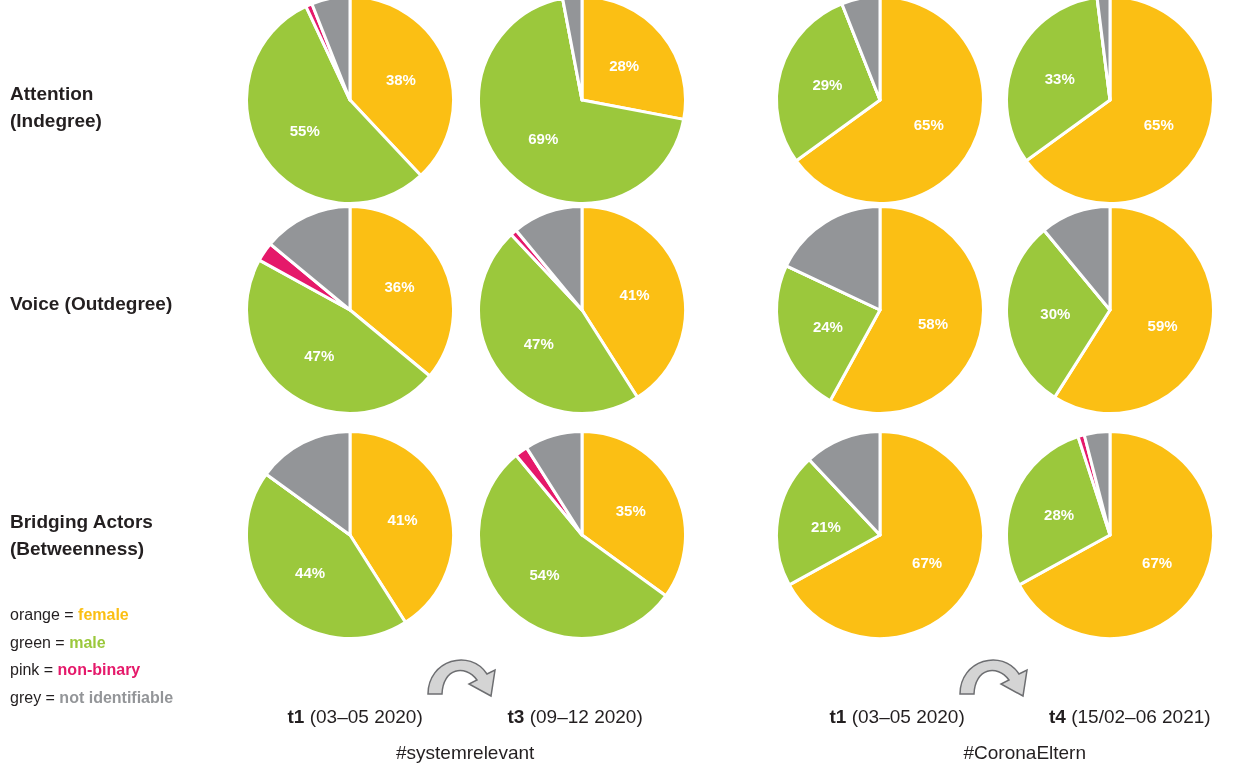  Describe the element at coordinates (304, 131) in the screenshot. I see `data-label: 55%` at that location.